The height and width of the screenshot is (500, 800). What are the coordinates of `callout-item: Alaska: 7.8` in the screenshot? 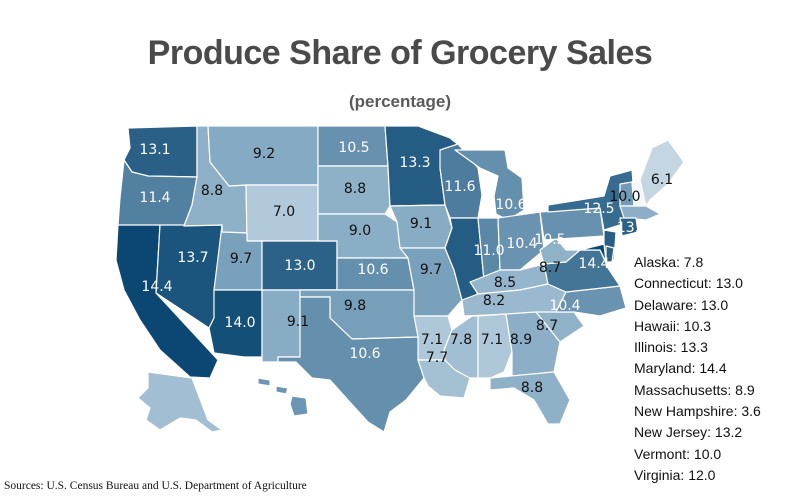 It's located at (669, 262).